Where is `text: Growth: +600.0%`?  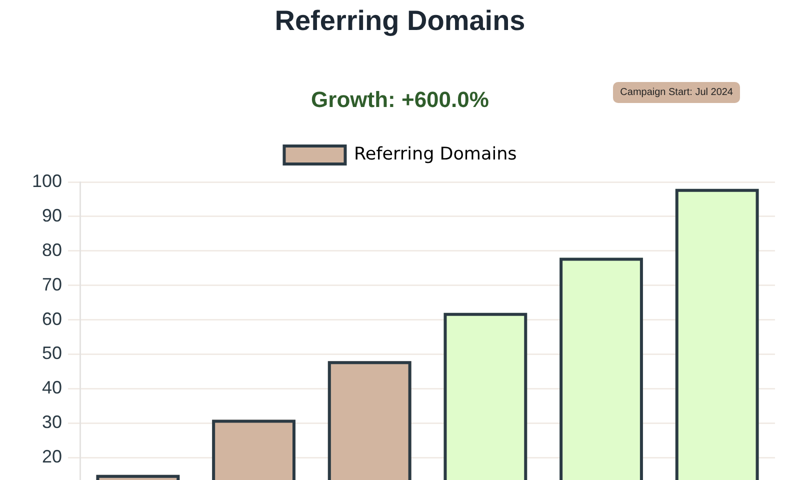
text: Growth: +600.0% is located at coordinates (400, 99).